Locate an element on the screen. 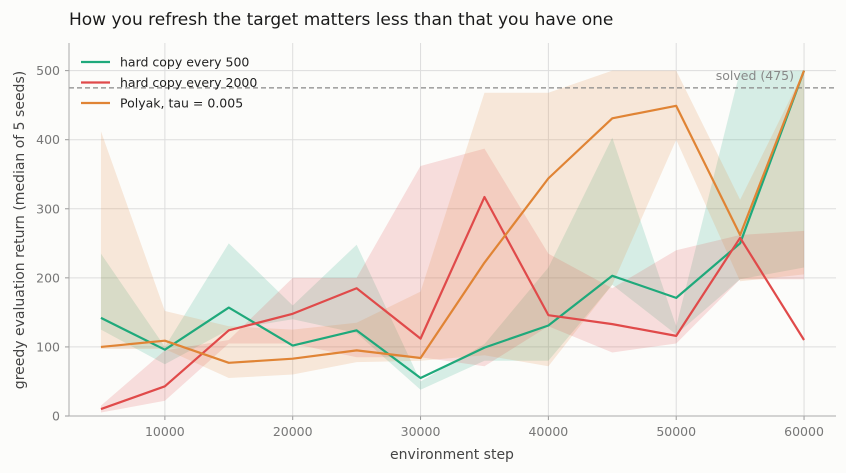 The width and height of the screenshot is (846, 473). legend-label: hard copy every 500 is located at coordinates (184, 62).